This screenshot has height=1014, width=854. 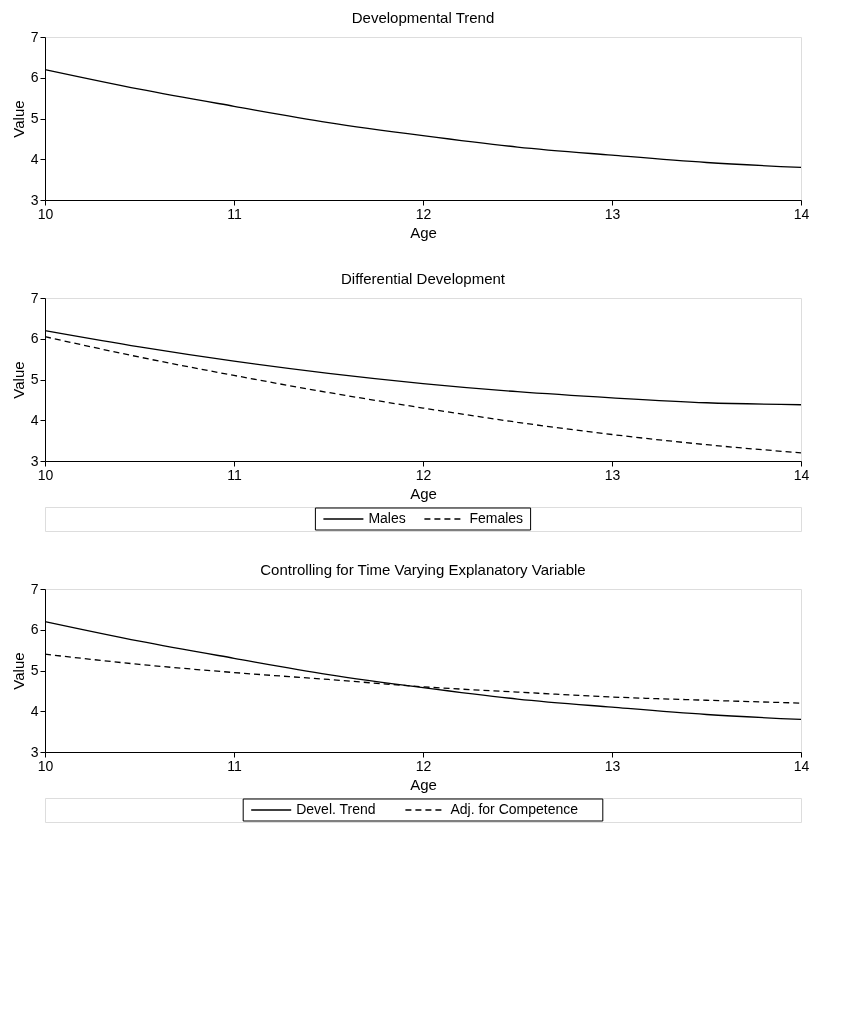 I want to click on chart-title: Controlling for Time Varying Explanatory Variable, so click(x=423, y=569).